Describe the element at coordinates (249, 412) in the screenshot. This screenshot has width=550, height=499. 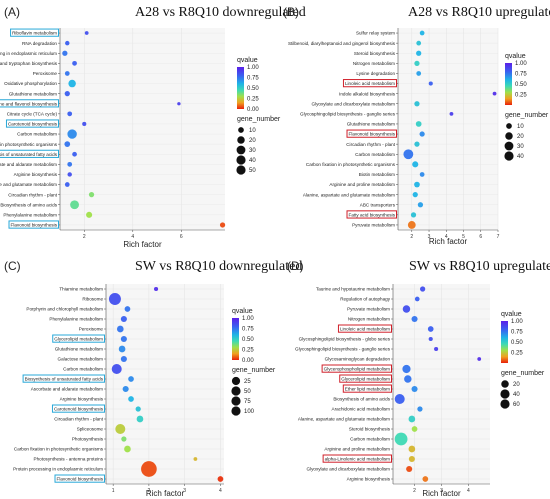
I see `legend-size-label: 100` at that location.